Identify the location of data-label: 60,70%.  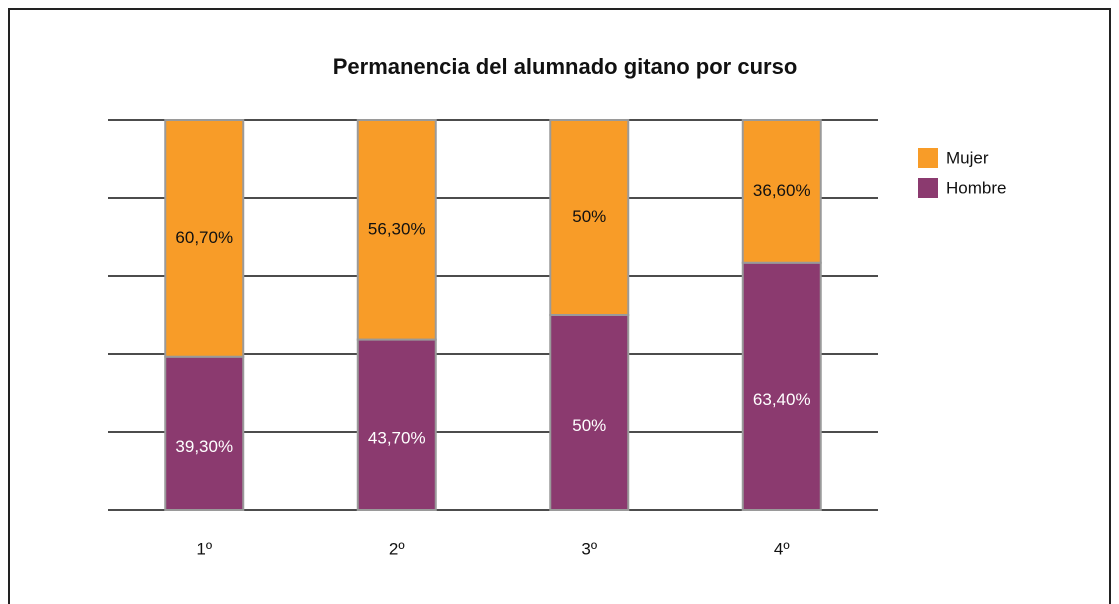
(204, 237).